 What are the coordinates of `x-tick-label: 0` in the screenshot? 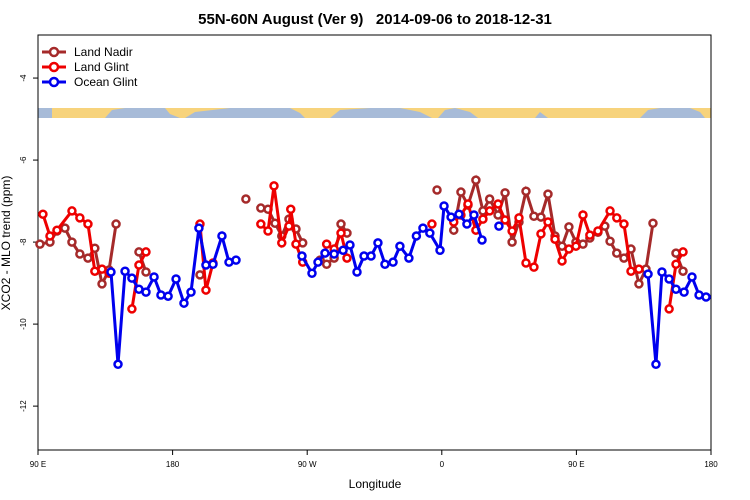 It's located at (442, 464).